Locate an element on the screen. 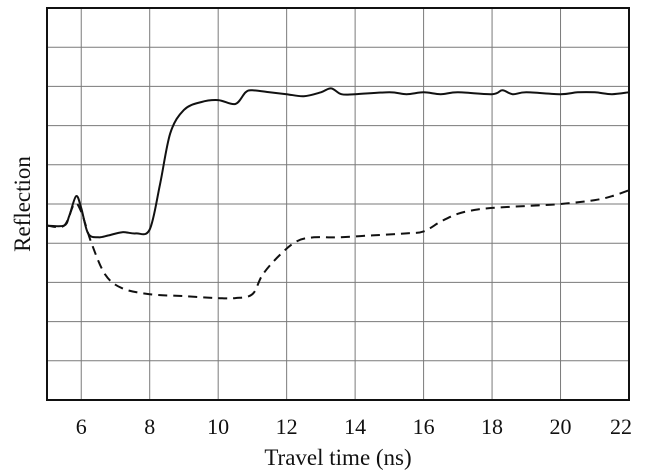 The height and width of the screenshot is (474, 648). x-tick-label: 8 is located at coordinates (149, 426).